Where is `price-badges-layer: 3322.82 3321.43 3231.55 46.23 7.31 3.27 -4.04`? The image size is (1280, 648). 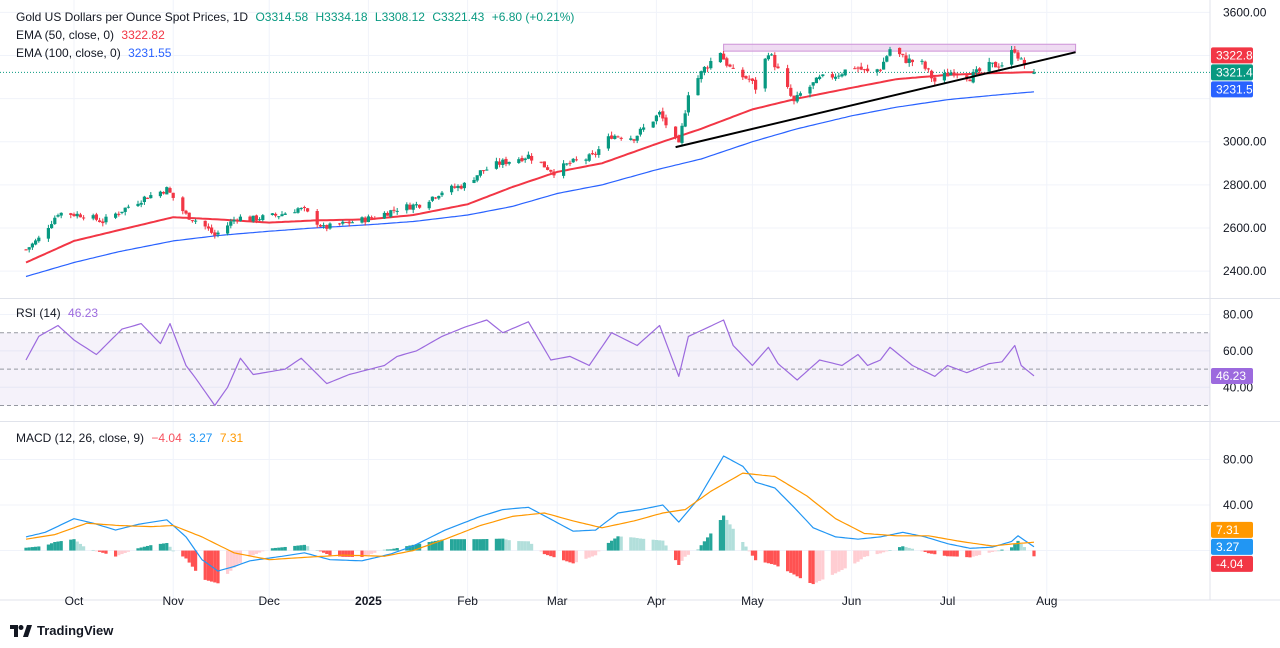
price-badges-layer: 3322.82 3321.43 3231.55 46.23 7.31 3.27 -4.04 is located at coordinates (1235, 309).